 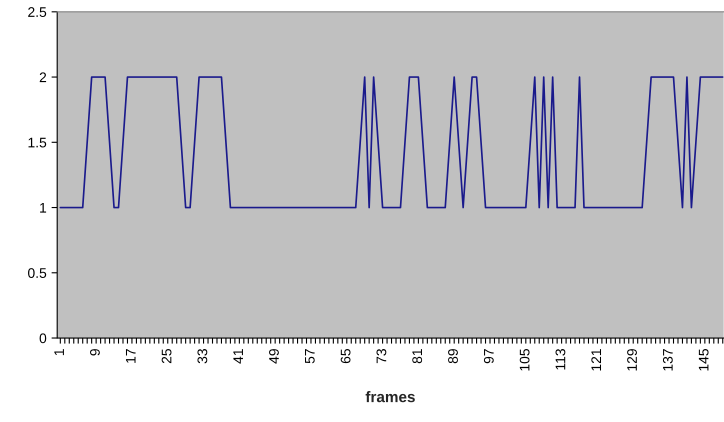 What do you see at coordinates (561, 359) in the screenshot?
I see `x-tick-label: 113` at bounding box center [561, 359].